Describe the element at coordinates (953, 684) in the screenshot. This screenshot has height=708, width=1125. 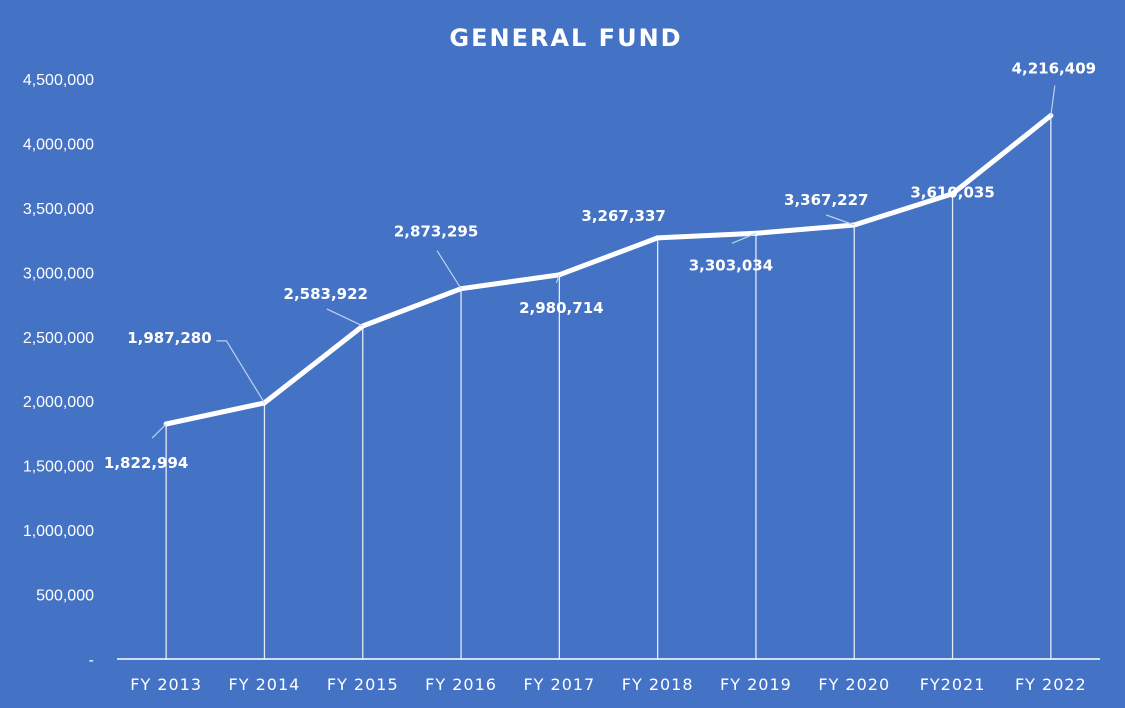
I see `x-tick-label: FY2021` at that location.